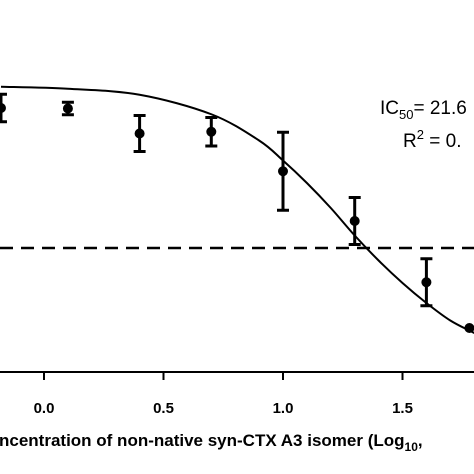 This screenshot has height=474, width=474. What do you see at coordinates (163, 408) in the screenshot?
I see `x-tick-label-1: 0.5` at bounding box center [163, 408].